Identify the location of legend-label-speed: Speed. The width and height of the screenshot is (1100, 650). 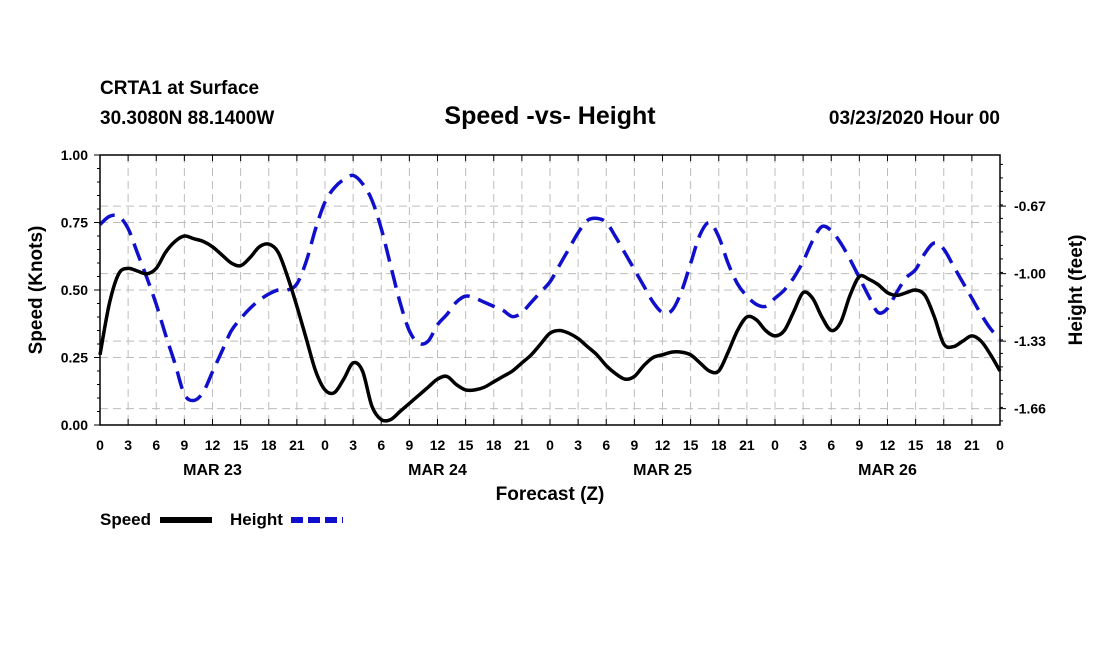
(125, 519).